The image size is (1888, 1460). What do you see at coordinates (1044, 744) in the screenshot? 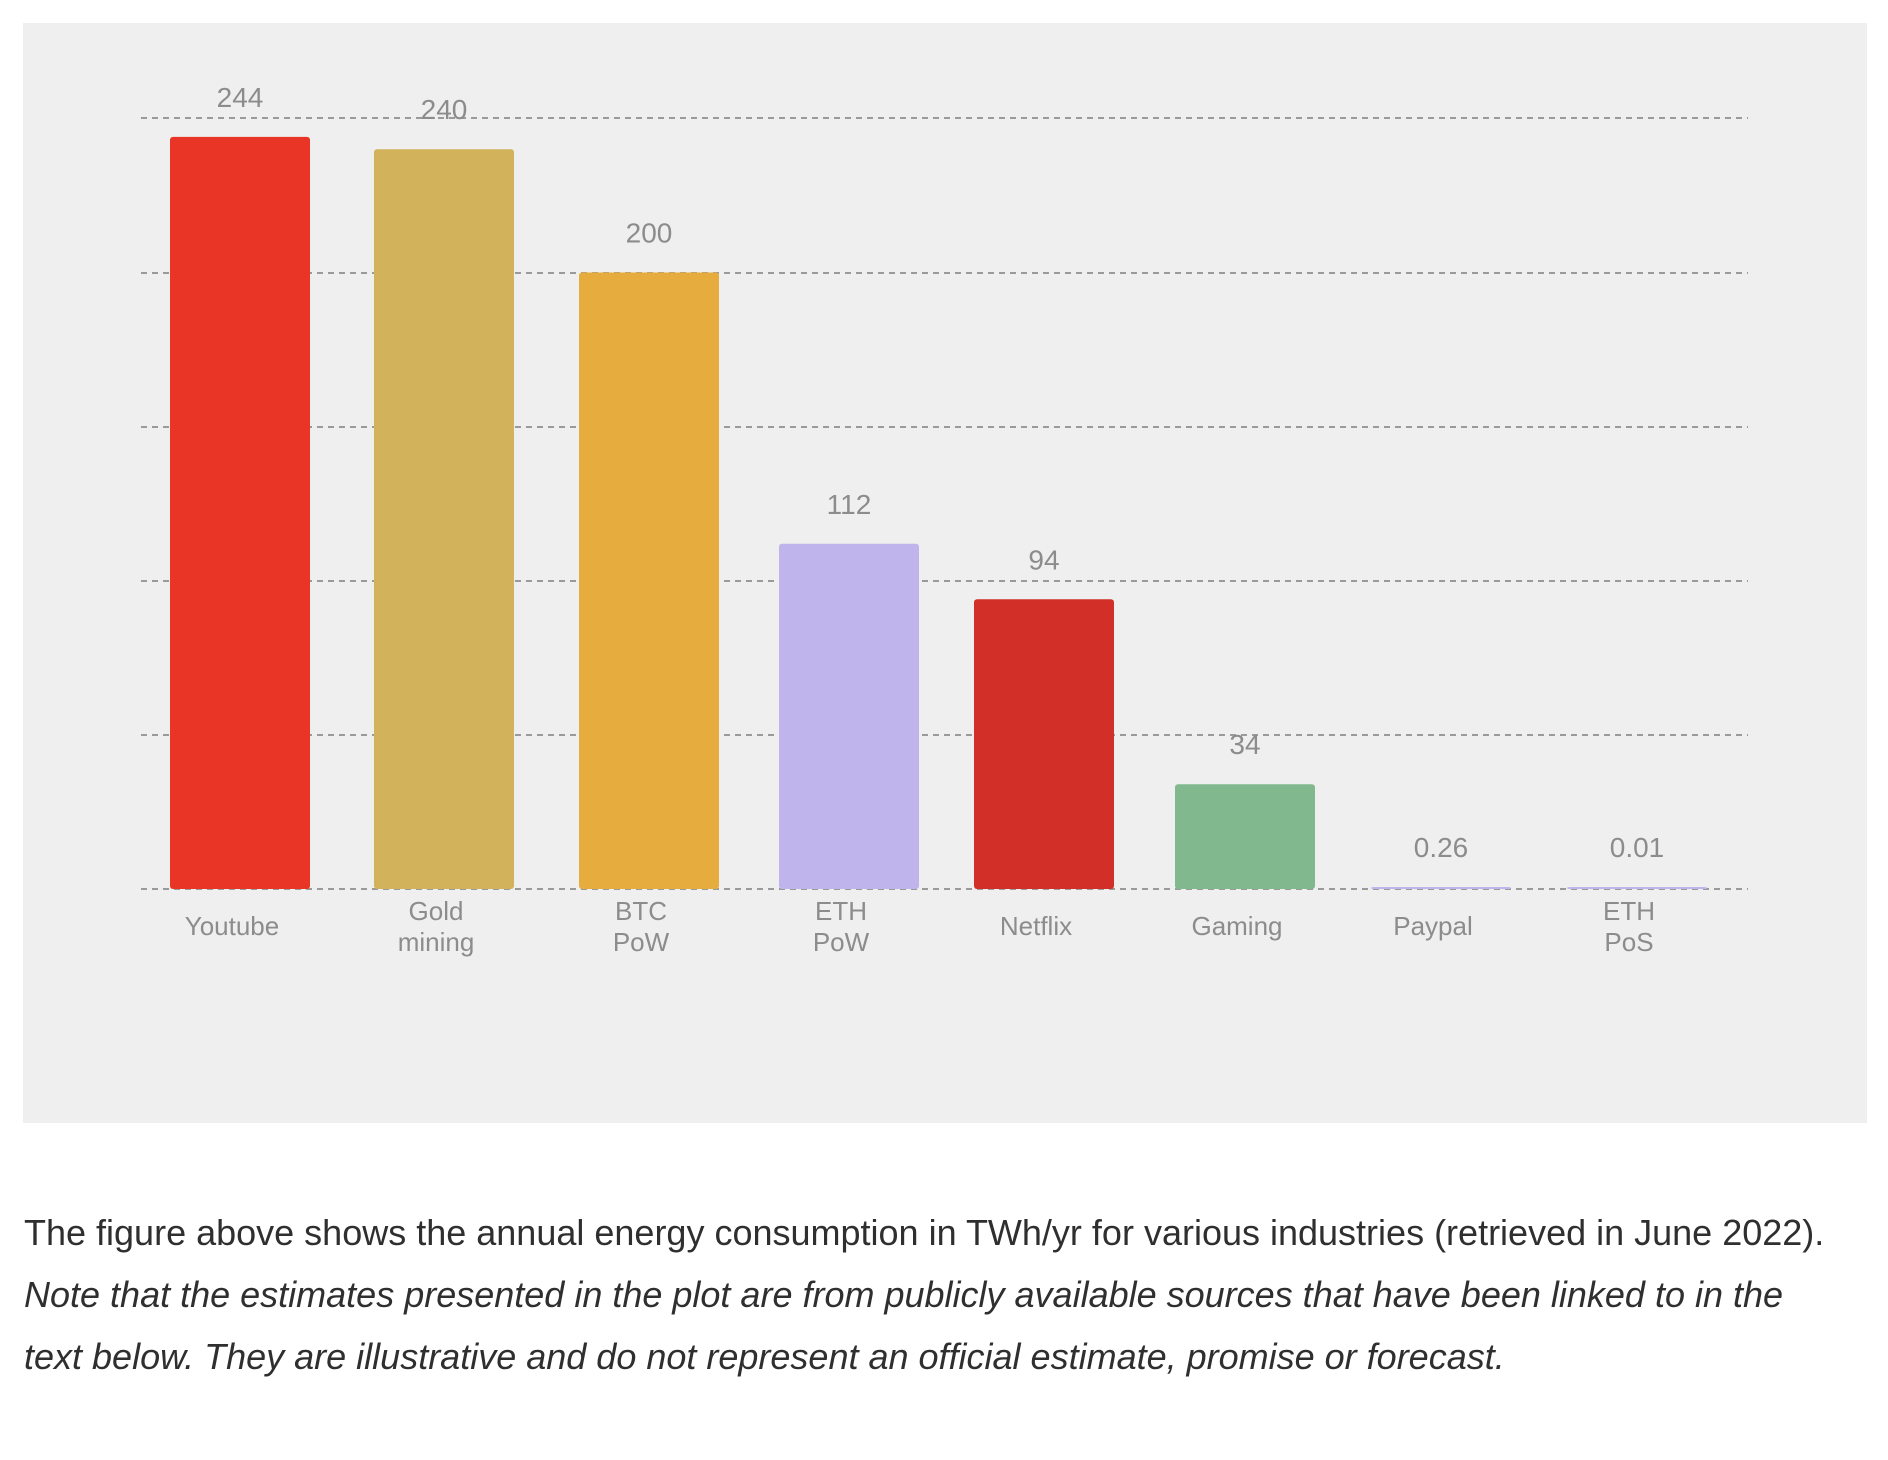
I see `bar-netflix` at bounding box center [1044, 744].